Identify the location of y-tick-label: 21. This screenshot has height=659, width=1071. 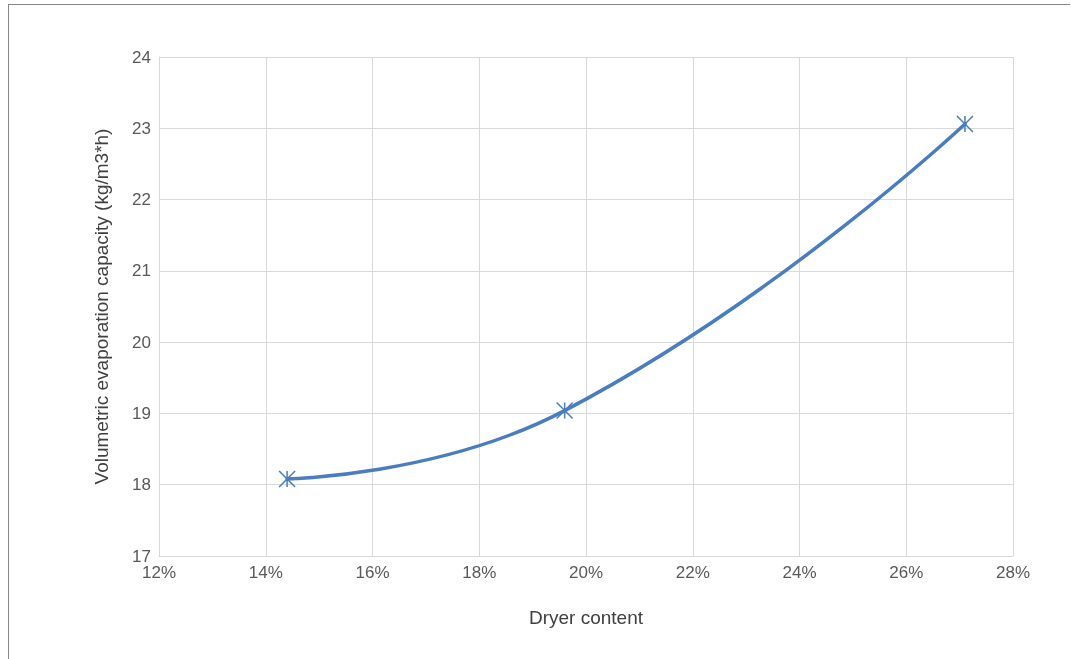
(141, 271).